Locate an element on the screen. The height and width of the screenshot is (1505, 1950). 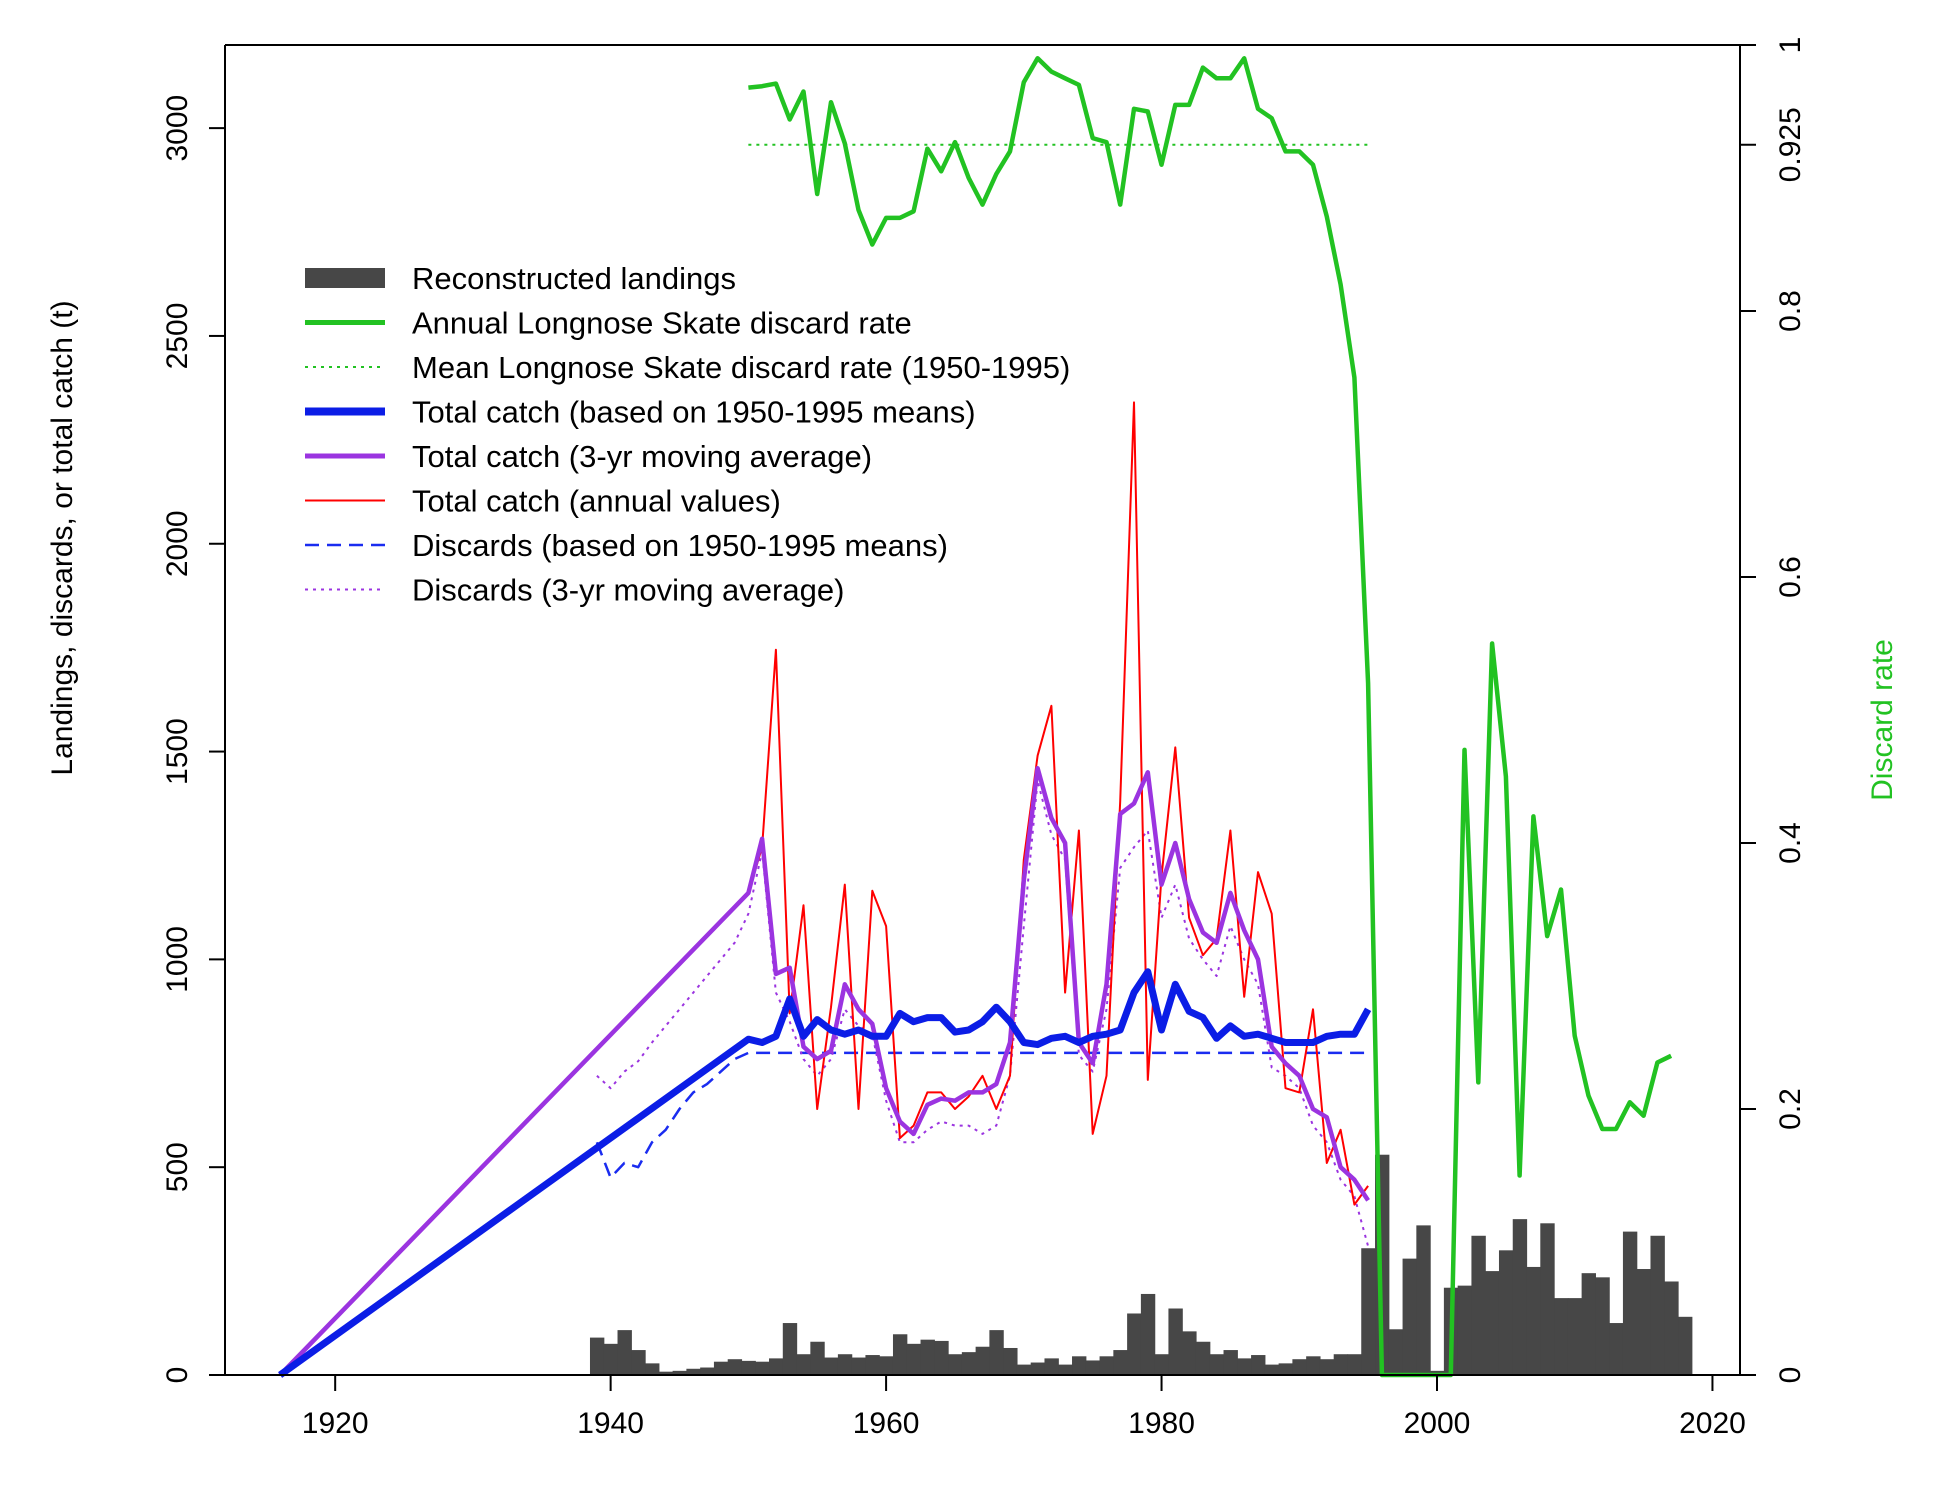
legend-label: Total catch (3-yr moving average) is located at coordinates (642, 456).